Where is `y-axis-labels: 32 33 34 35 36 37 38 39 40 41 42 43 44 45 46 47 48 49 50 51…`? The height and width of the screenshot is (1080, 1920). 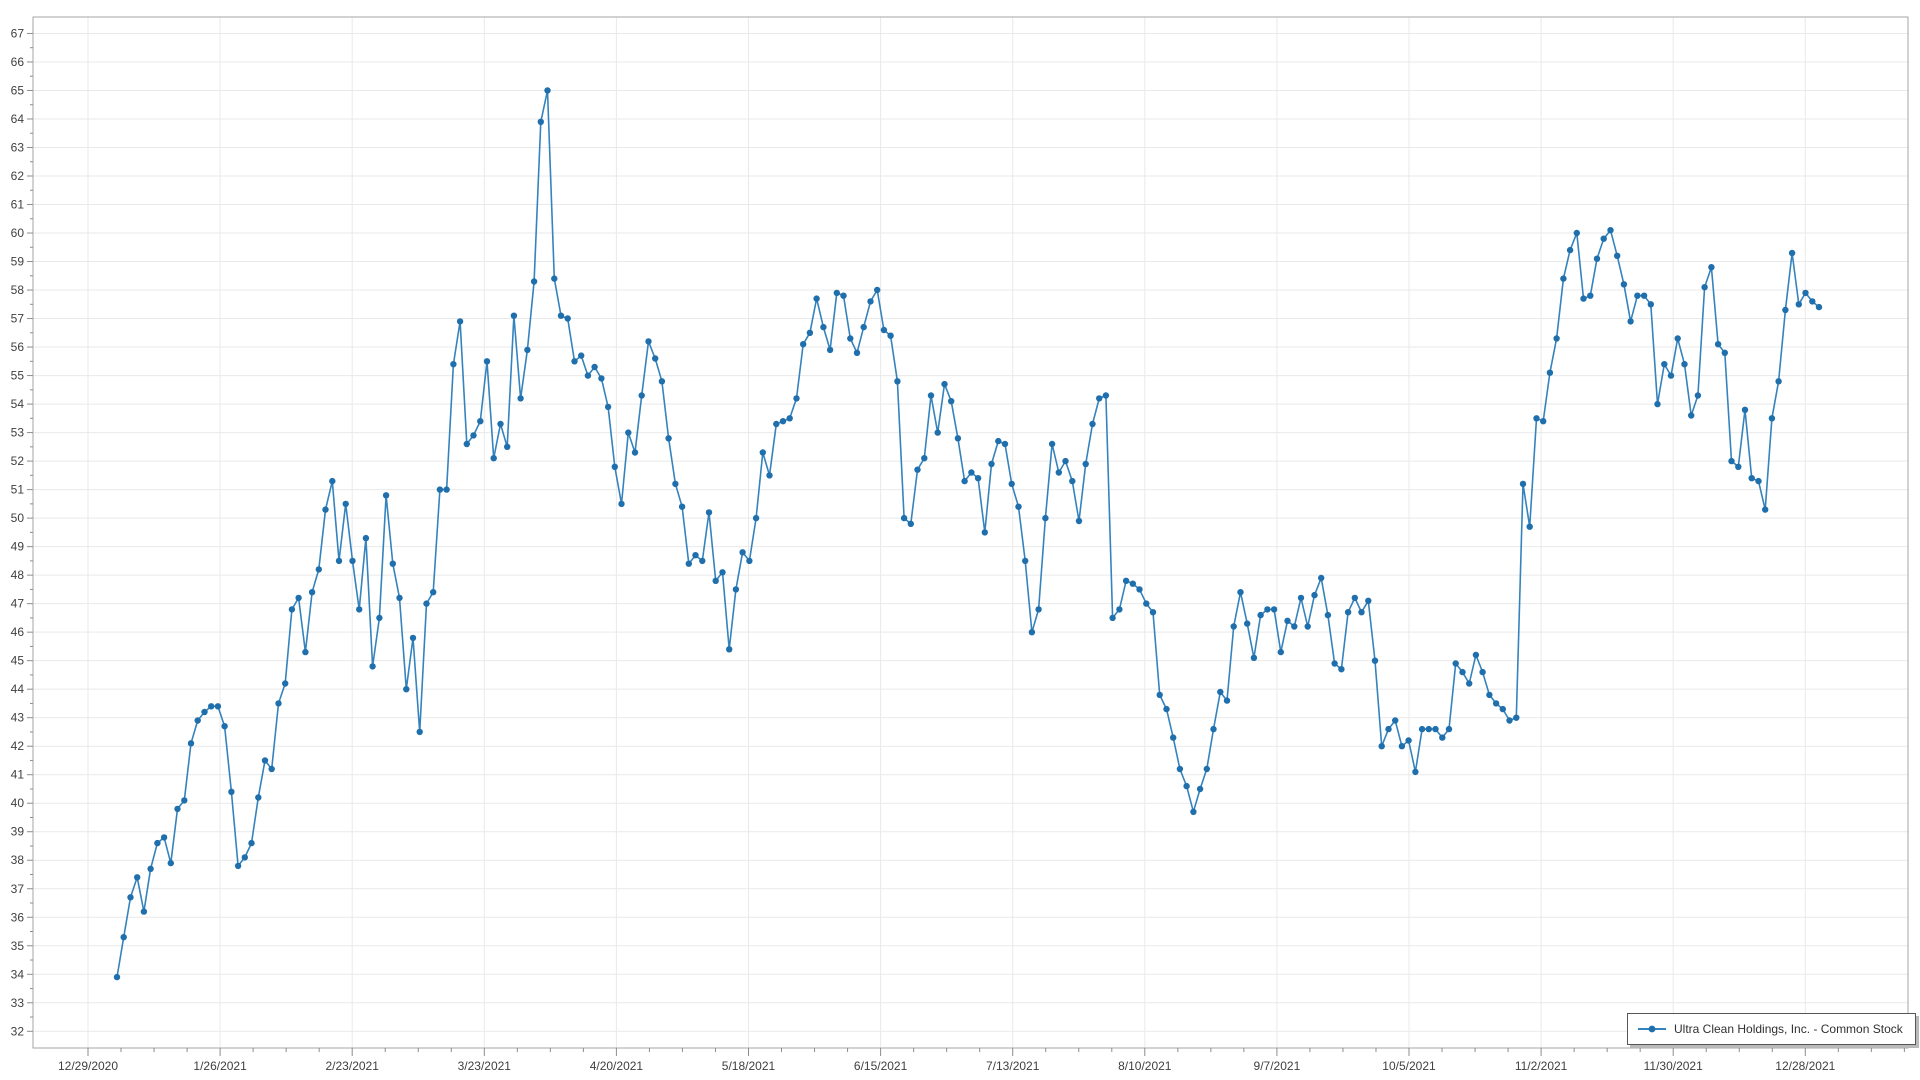 y-axis-labels: 32 33 34 35 36 37 38 39 40 41 42 43 44 45 46 47 48 49 50 51… is located at coordinates (18, 532).